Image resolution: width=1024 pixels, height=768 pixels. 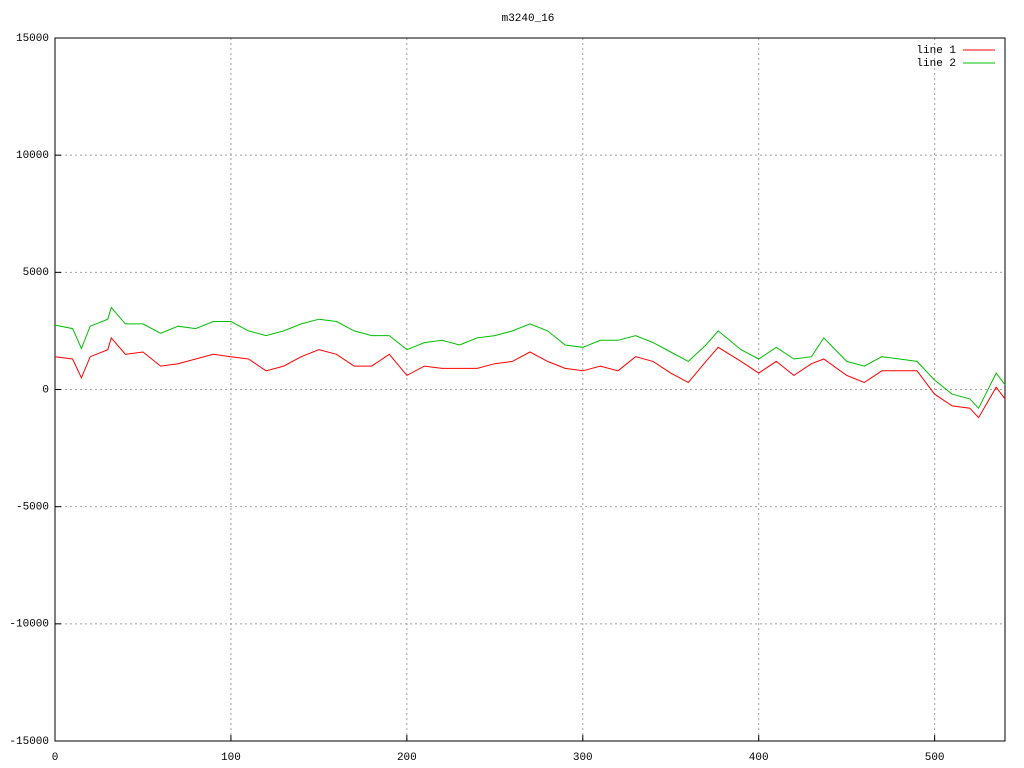 What do you see at coordinates (759, 758) in the screenshot?
I see `x-tick-label: 400` at bounding box center [759, 758].